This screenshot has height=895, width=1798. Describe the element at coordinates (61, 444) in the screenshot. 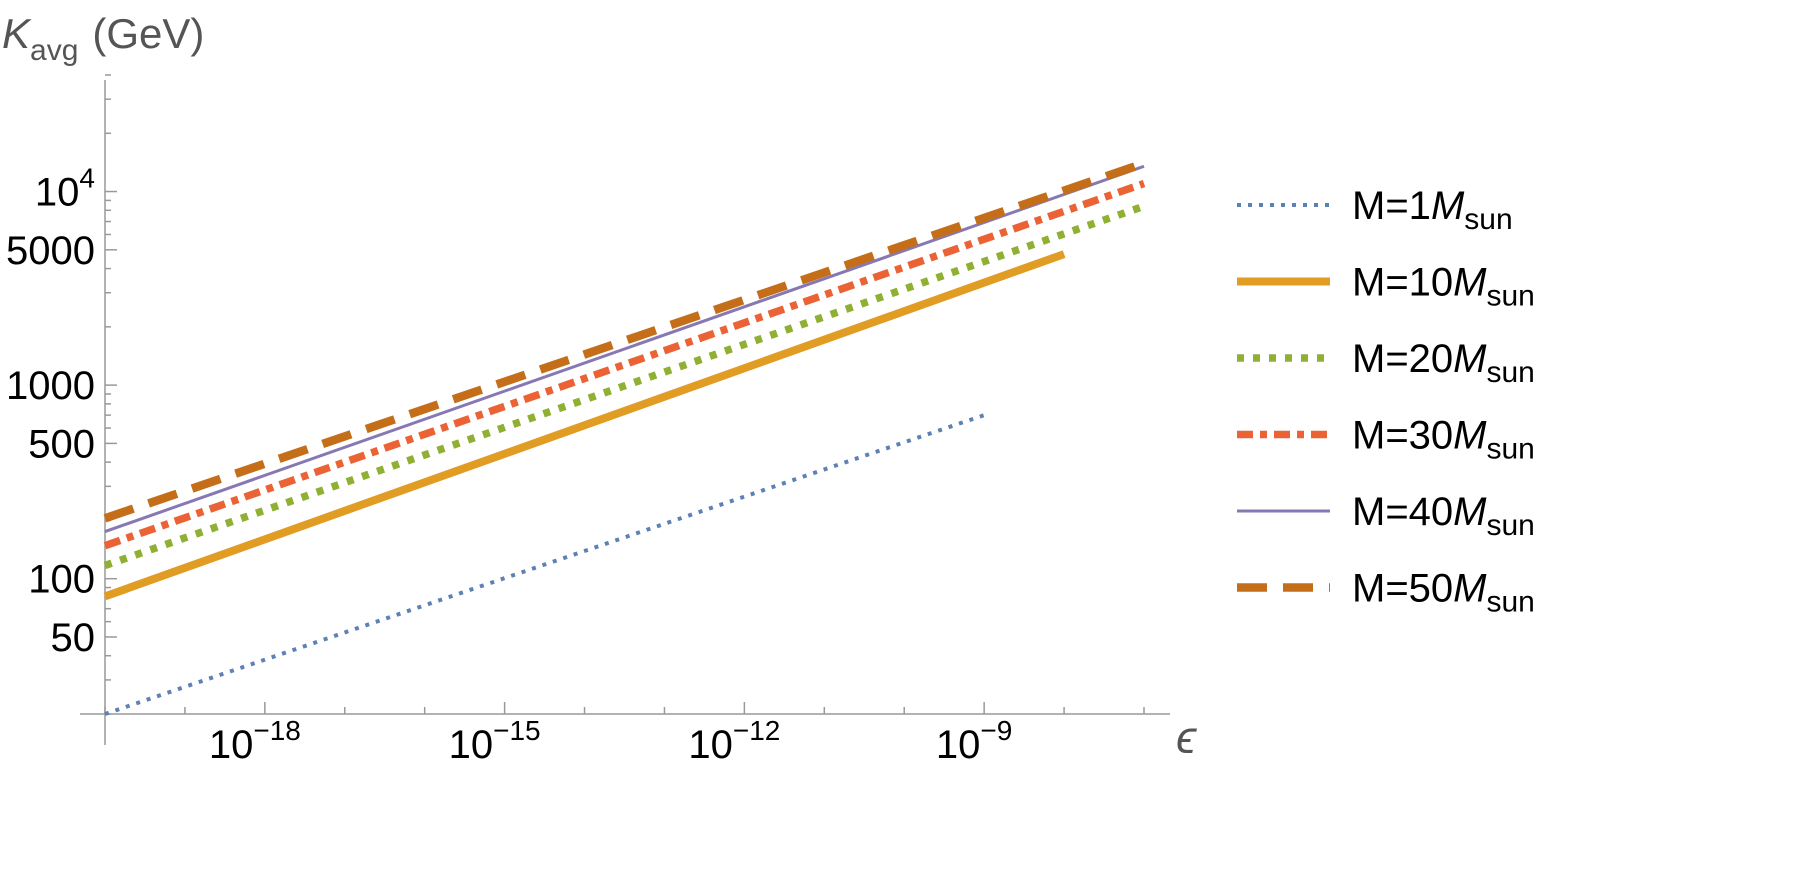

I see `y-tick-label: 500` at that location.